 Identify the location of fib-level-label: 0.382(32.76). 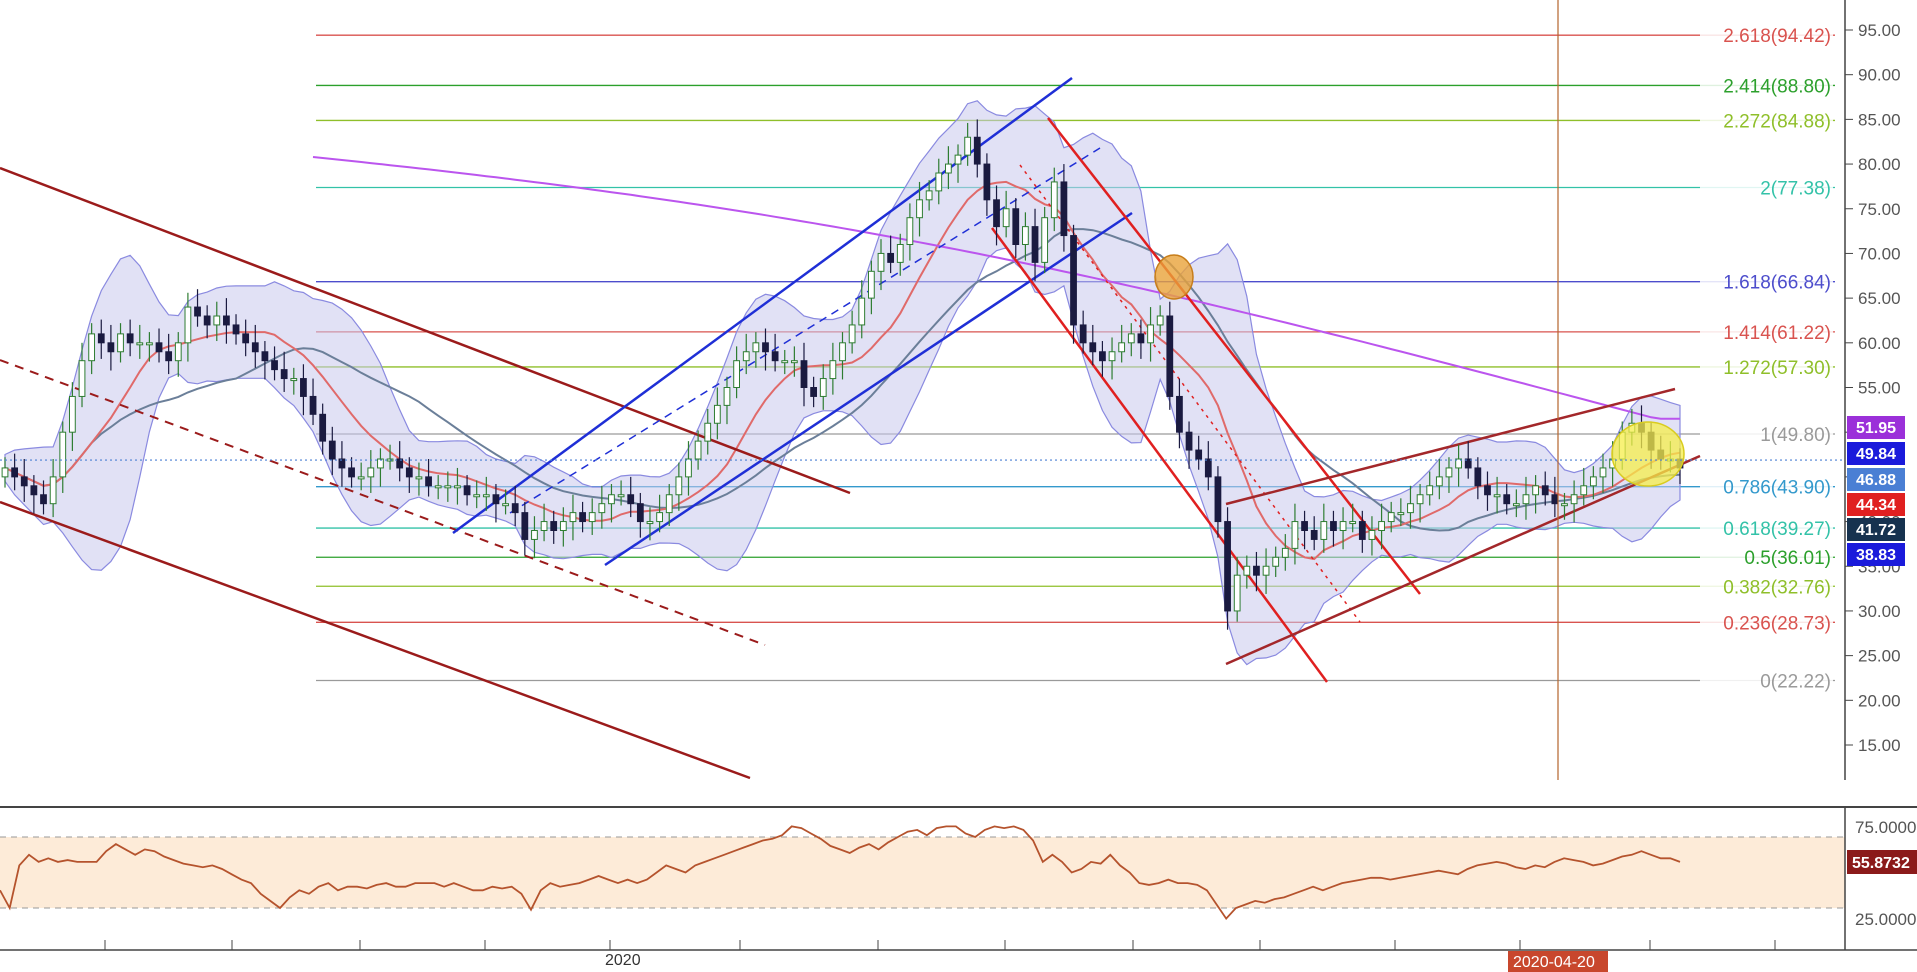
(1777, 587).